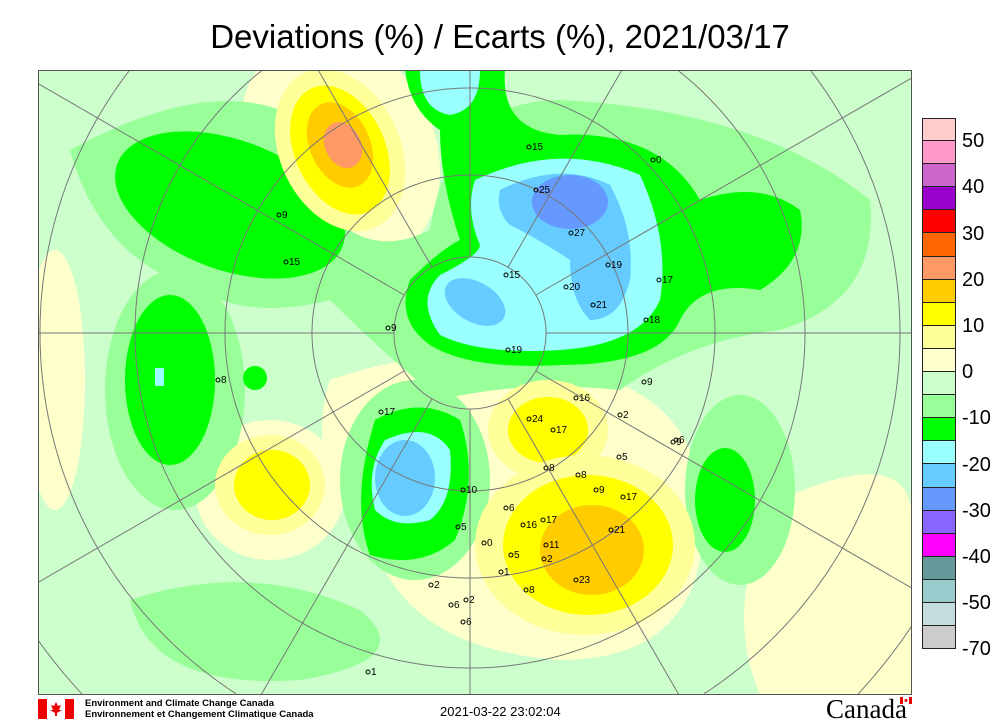 The width and height of the screenshot is (1000, 726). Describe the element at coordinates (602, 305) in the screenshot. I see `station-value: 21` at that location.